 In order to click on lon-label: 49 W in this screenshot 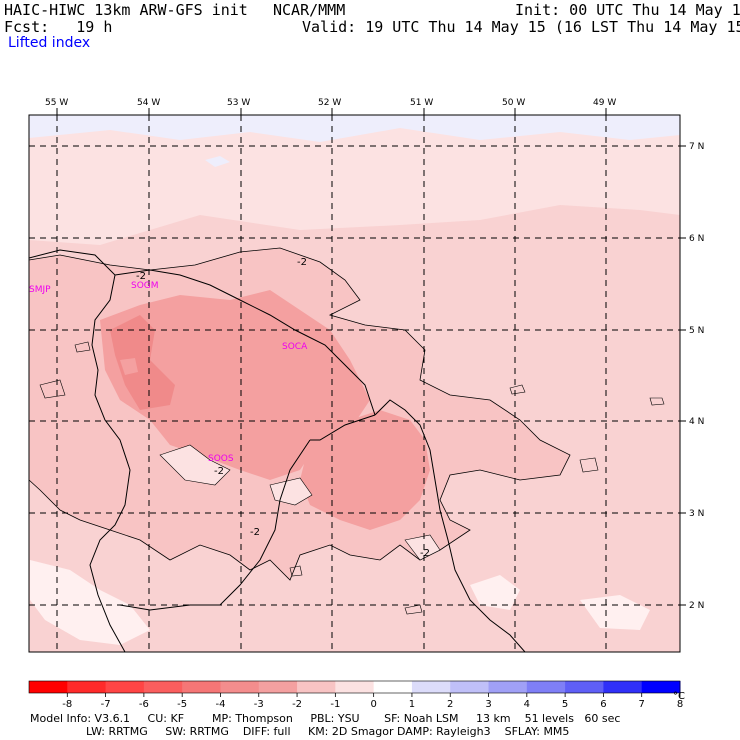, I will do `click(604, 103)`.